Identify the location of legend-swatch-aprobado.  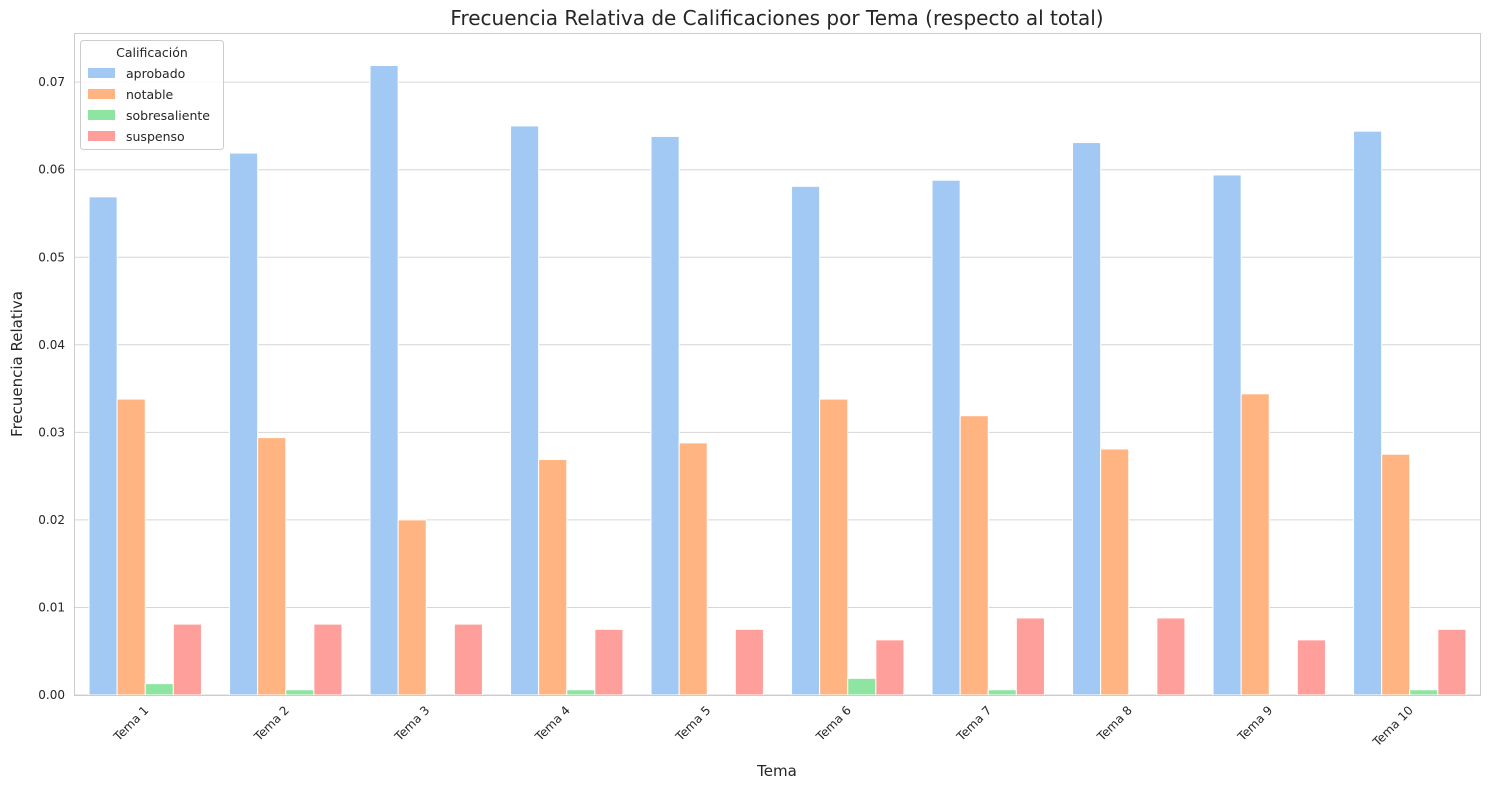
(101, 73).